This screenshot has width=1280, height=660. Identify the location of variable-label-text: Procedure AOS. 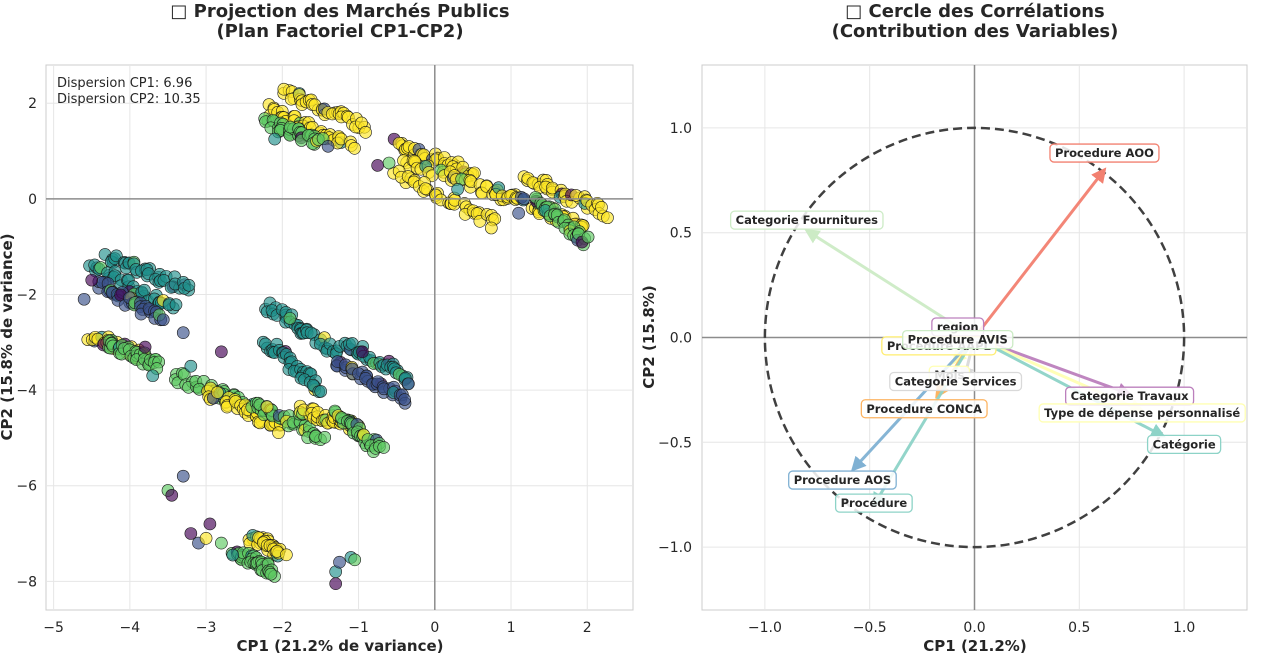
(842, 480).